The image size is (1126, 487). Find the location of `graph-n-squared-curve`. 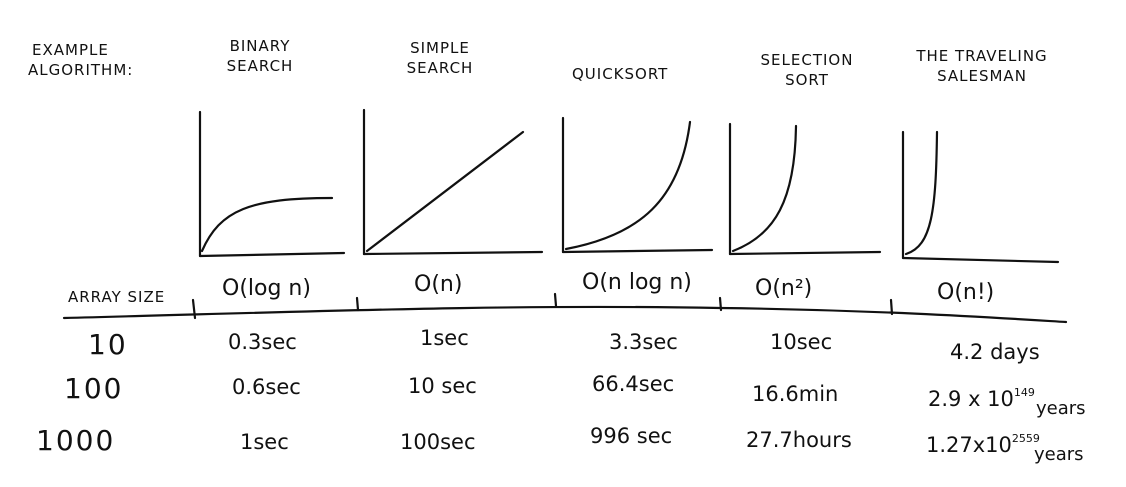

graph-n-squared-curve is located at coordinates (764, 188).